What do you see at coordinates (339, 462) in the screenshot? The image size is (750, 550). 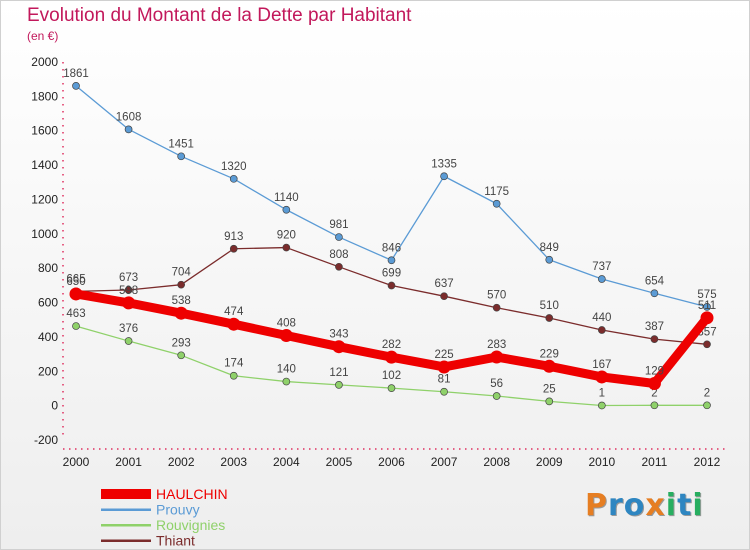 I see `x-tick-label: 2005` at bounding box center [339, 462].